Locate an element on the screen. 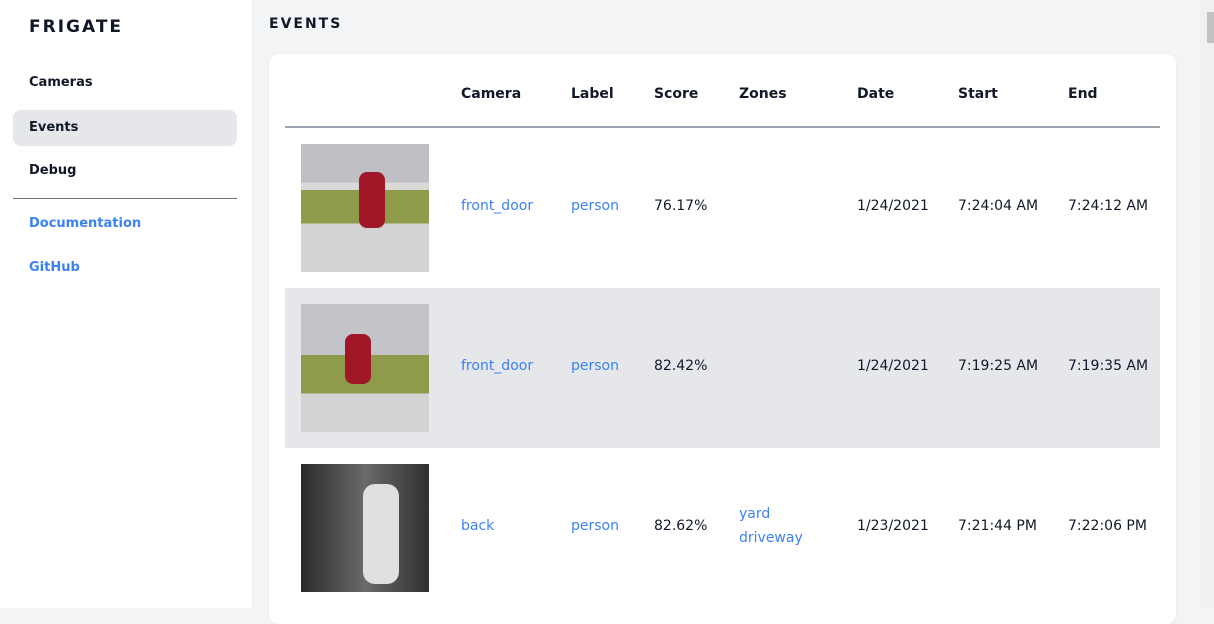  app-logo: FRIGATE is located at coordinates (76, 27).